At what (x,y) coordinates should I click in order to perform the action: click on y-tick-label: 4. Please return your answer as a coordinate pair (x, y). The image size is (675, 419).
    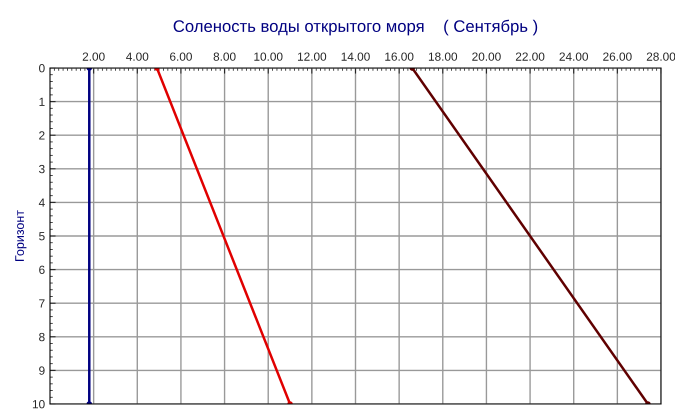
    Looking at the image, I should click on (41, 202).